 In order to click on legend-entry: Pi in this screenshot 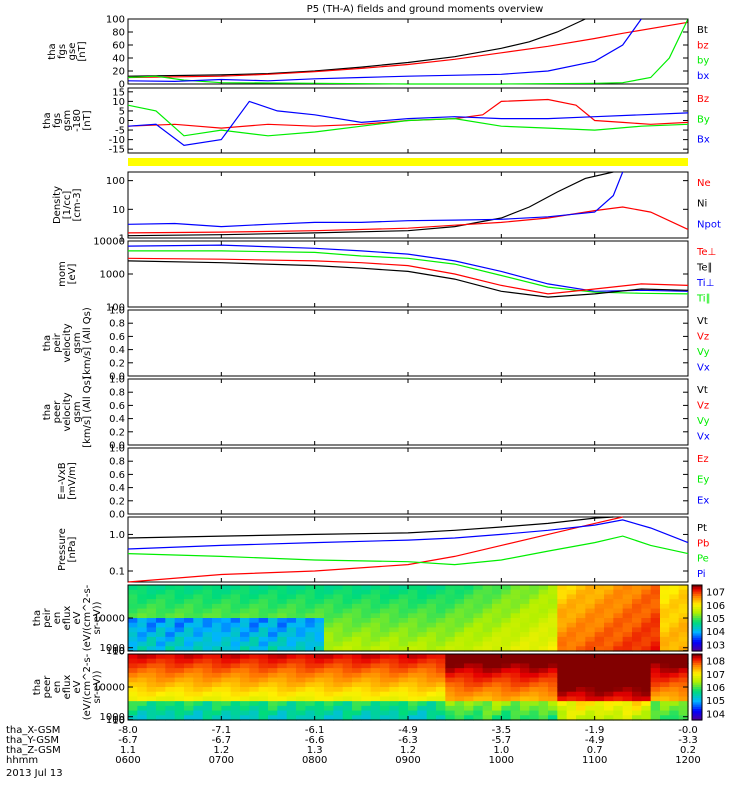, I will do `click(701, 574)`.